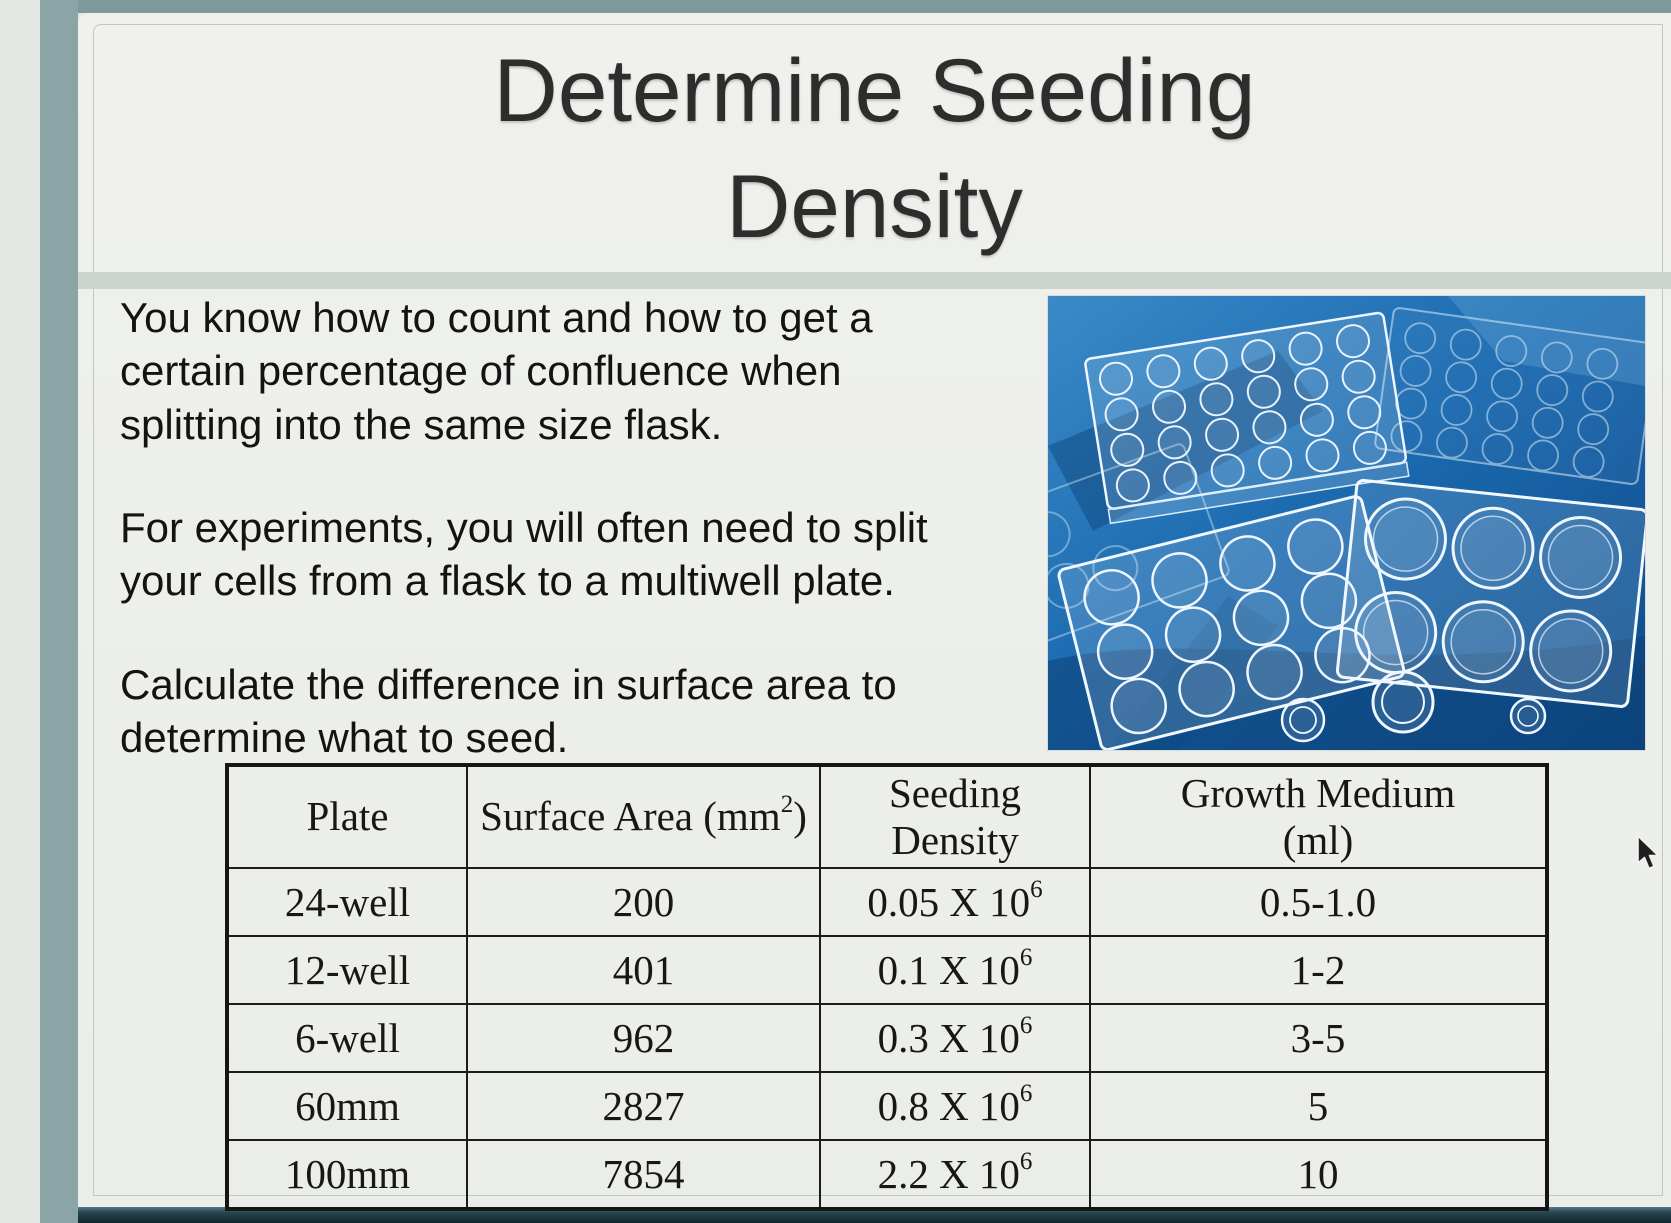 The image size is (1671, 1223). I want to click on cell-area: 7854, so click(643, 1174).